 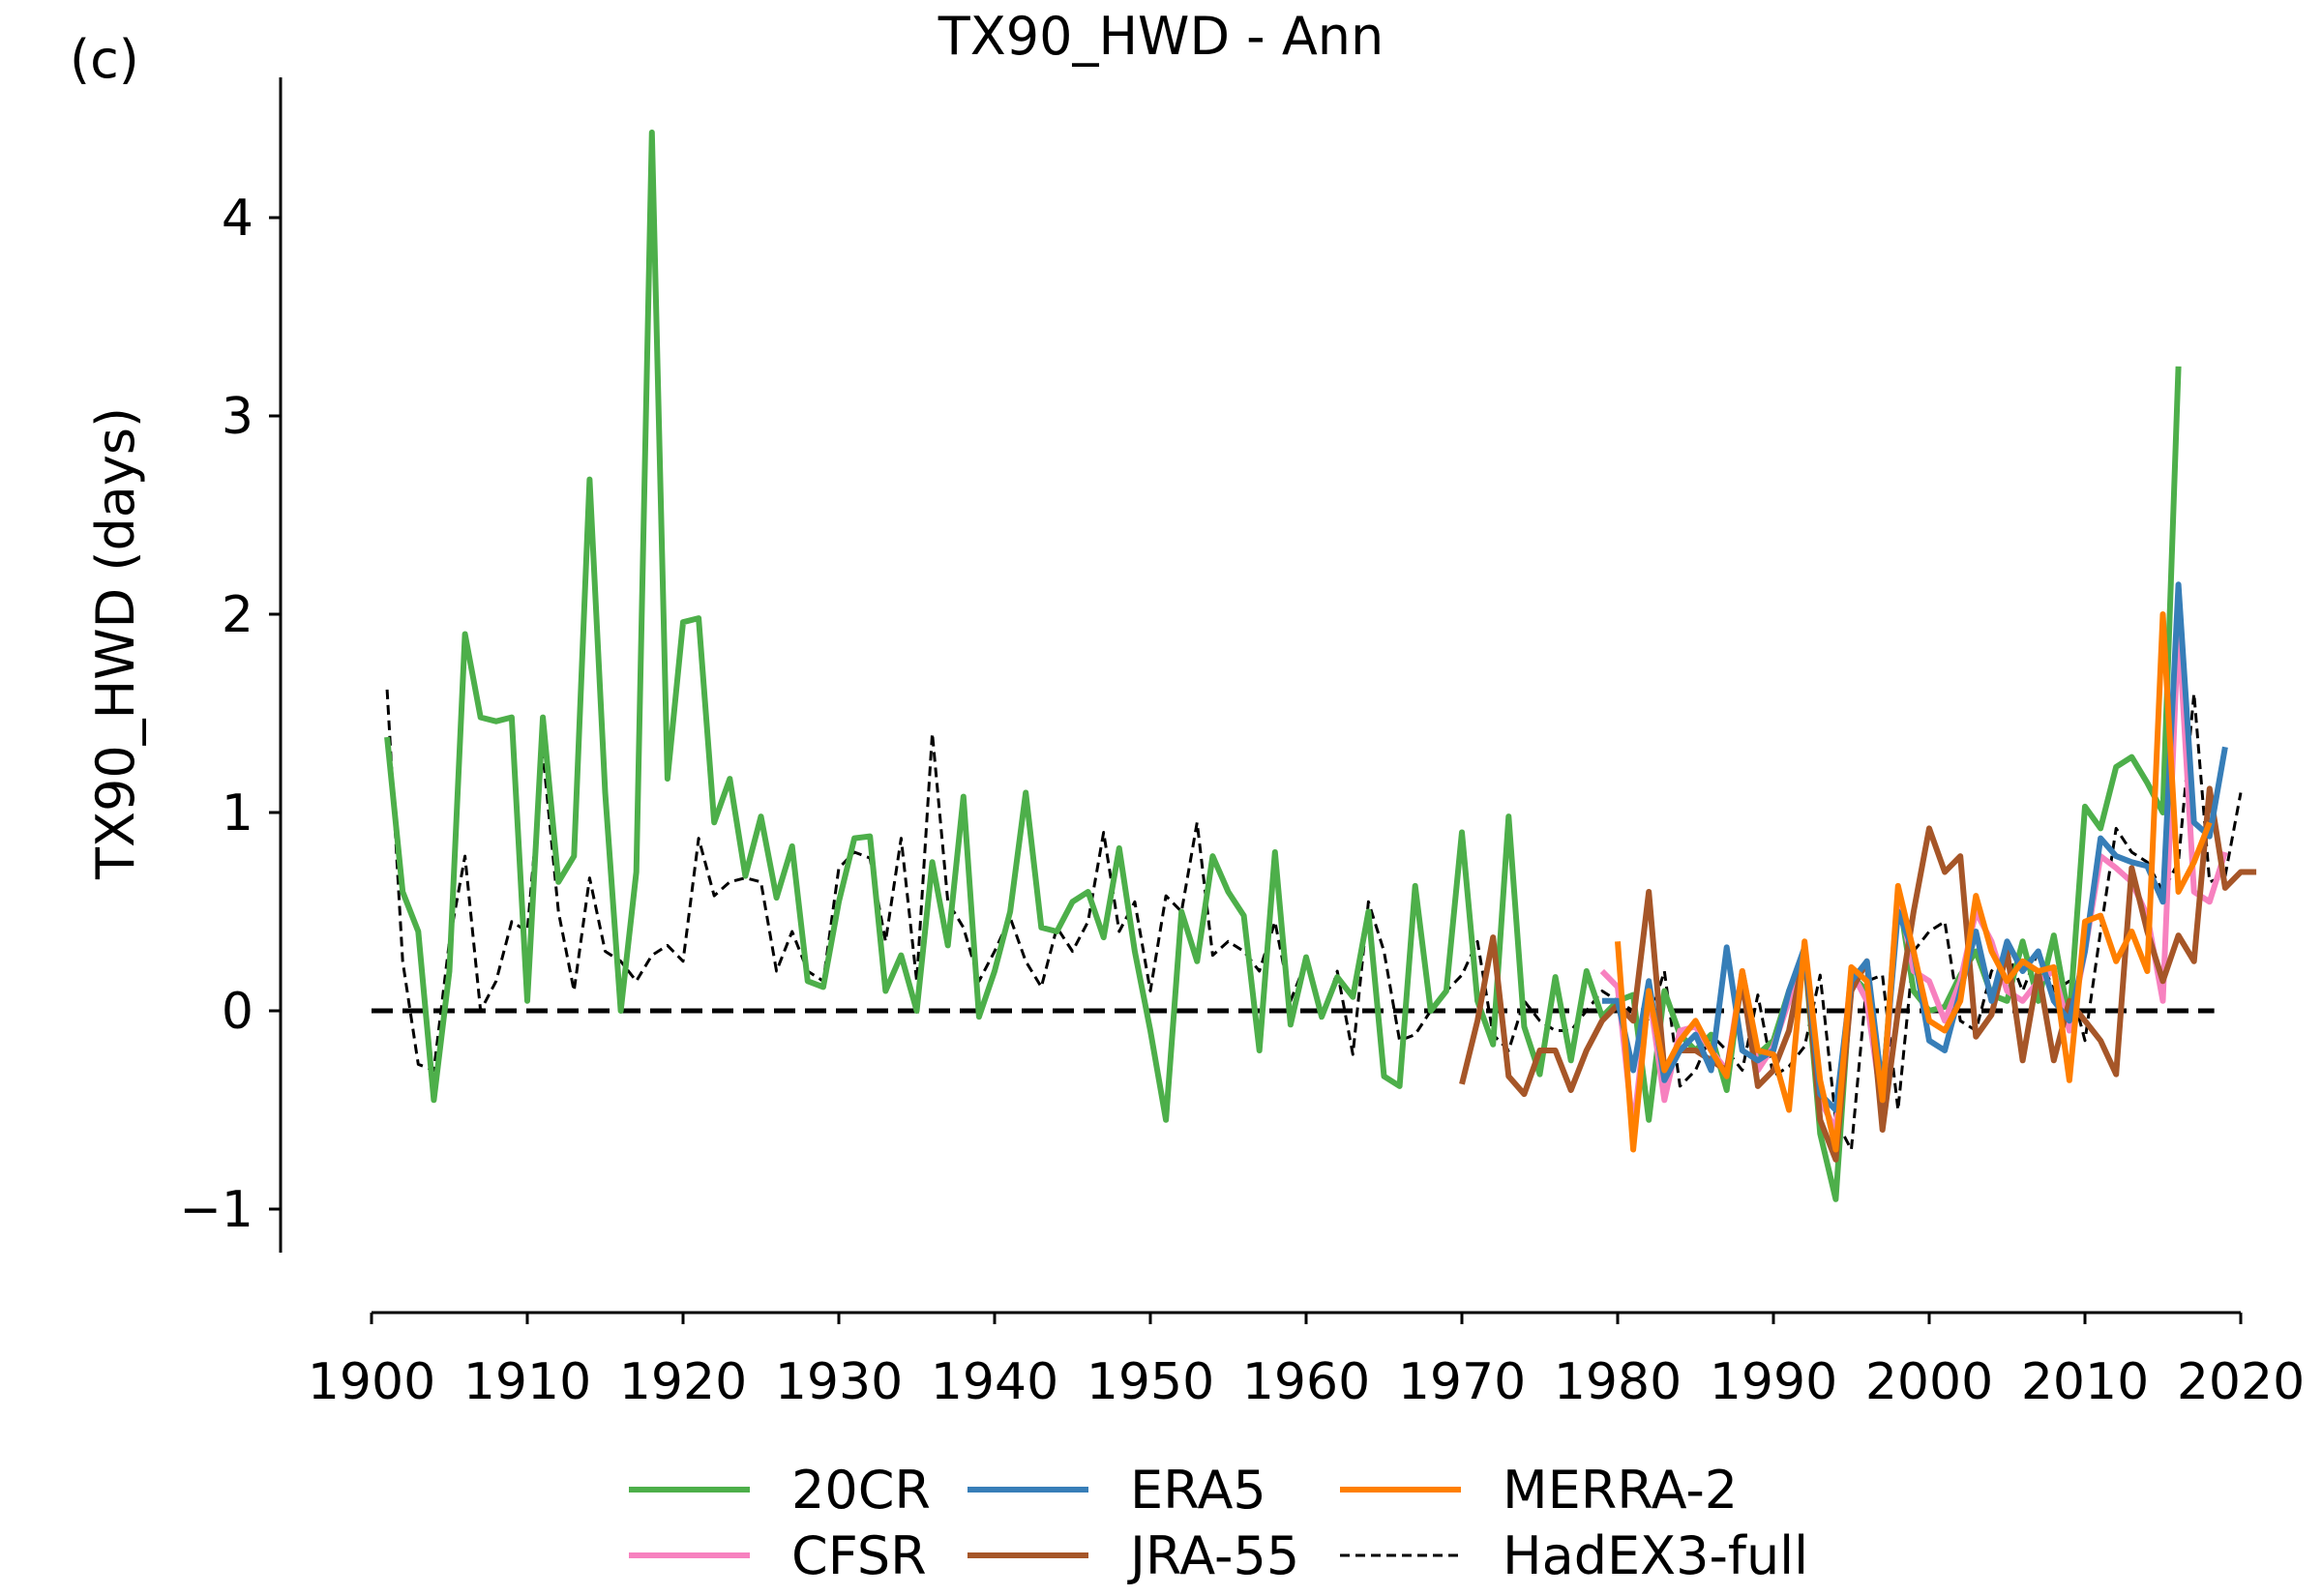 What do you see at coordinates (216, 1210) in the screenshot?
I see `y-tick-label: −1` at bounding box center [216, 1210].